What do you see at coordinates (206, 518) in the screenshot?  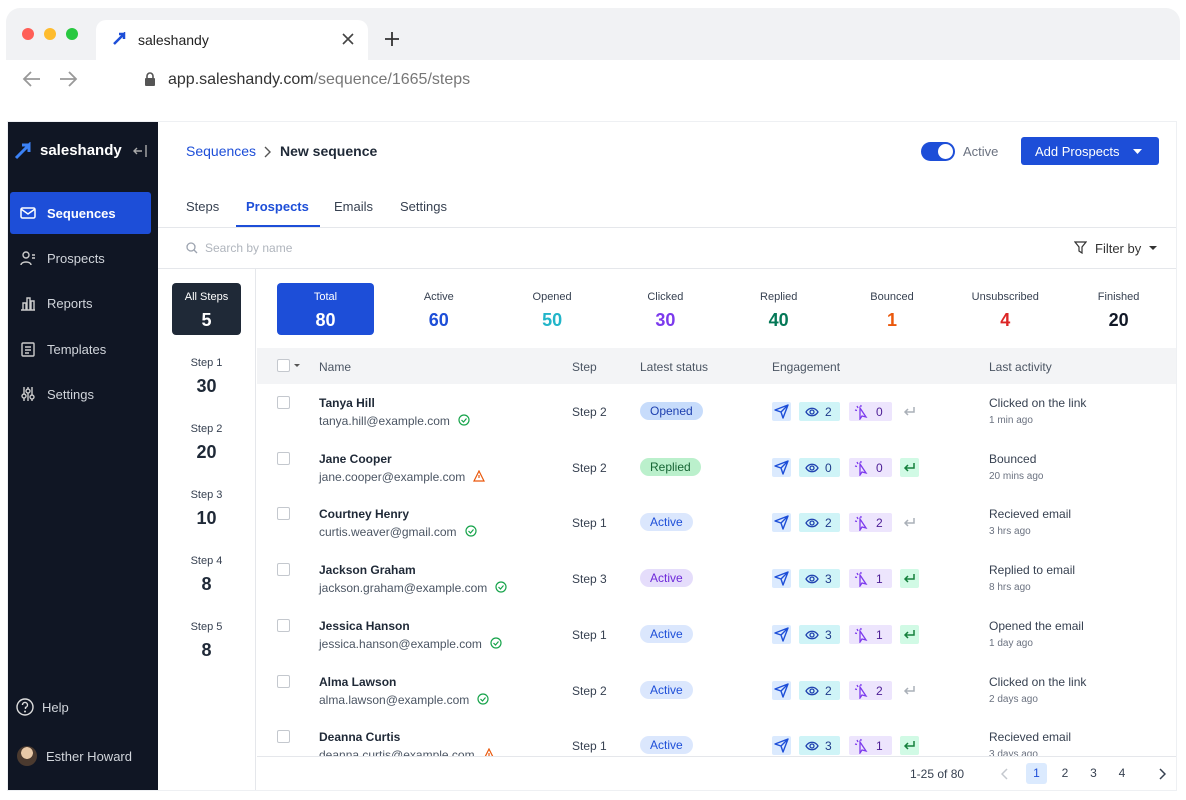 I see `step-count: 10` at bounding box center [206, 518].